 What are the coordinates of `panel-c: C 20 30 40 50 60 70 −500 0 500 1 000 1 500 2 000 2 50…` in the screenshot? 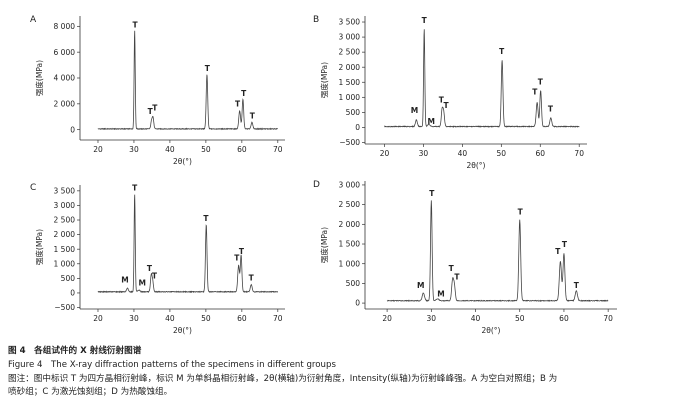 It's located at (157, 259).